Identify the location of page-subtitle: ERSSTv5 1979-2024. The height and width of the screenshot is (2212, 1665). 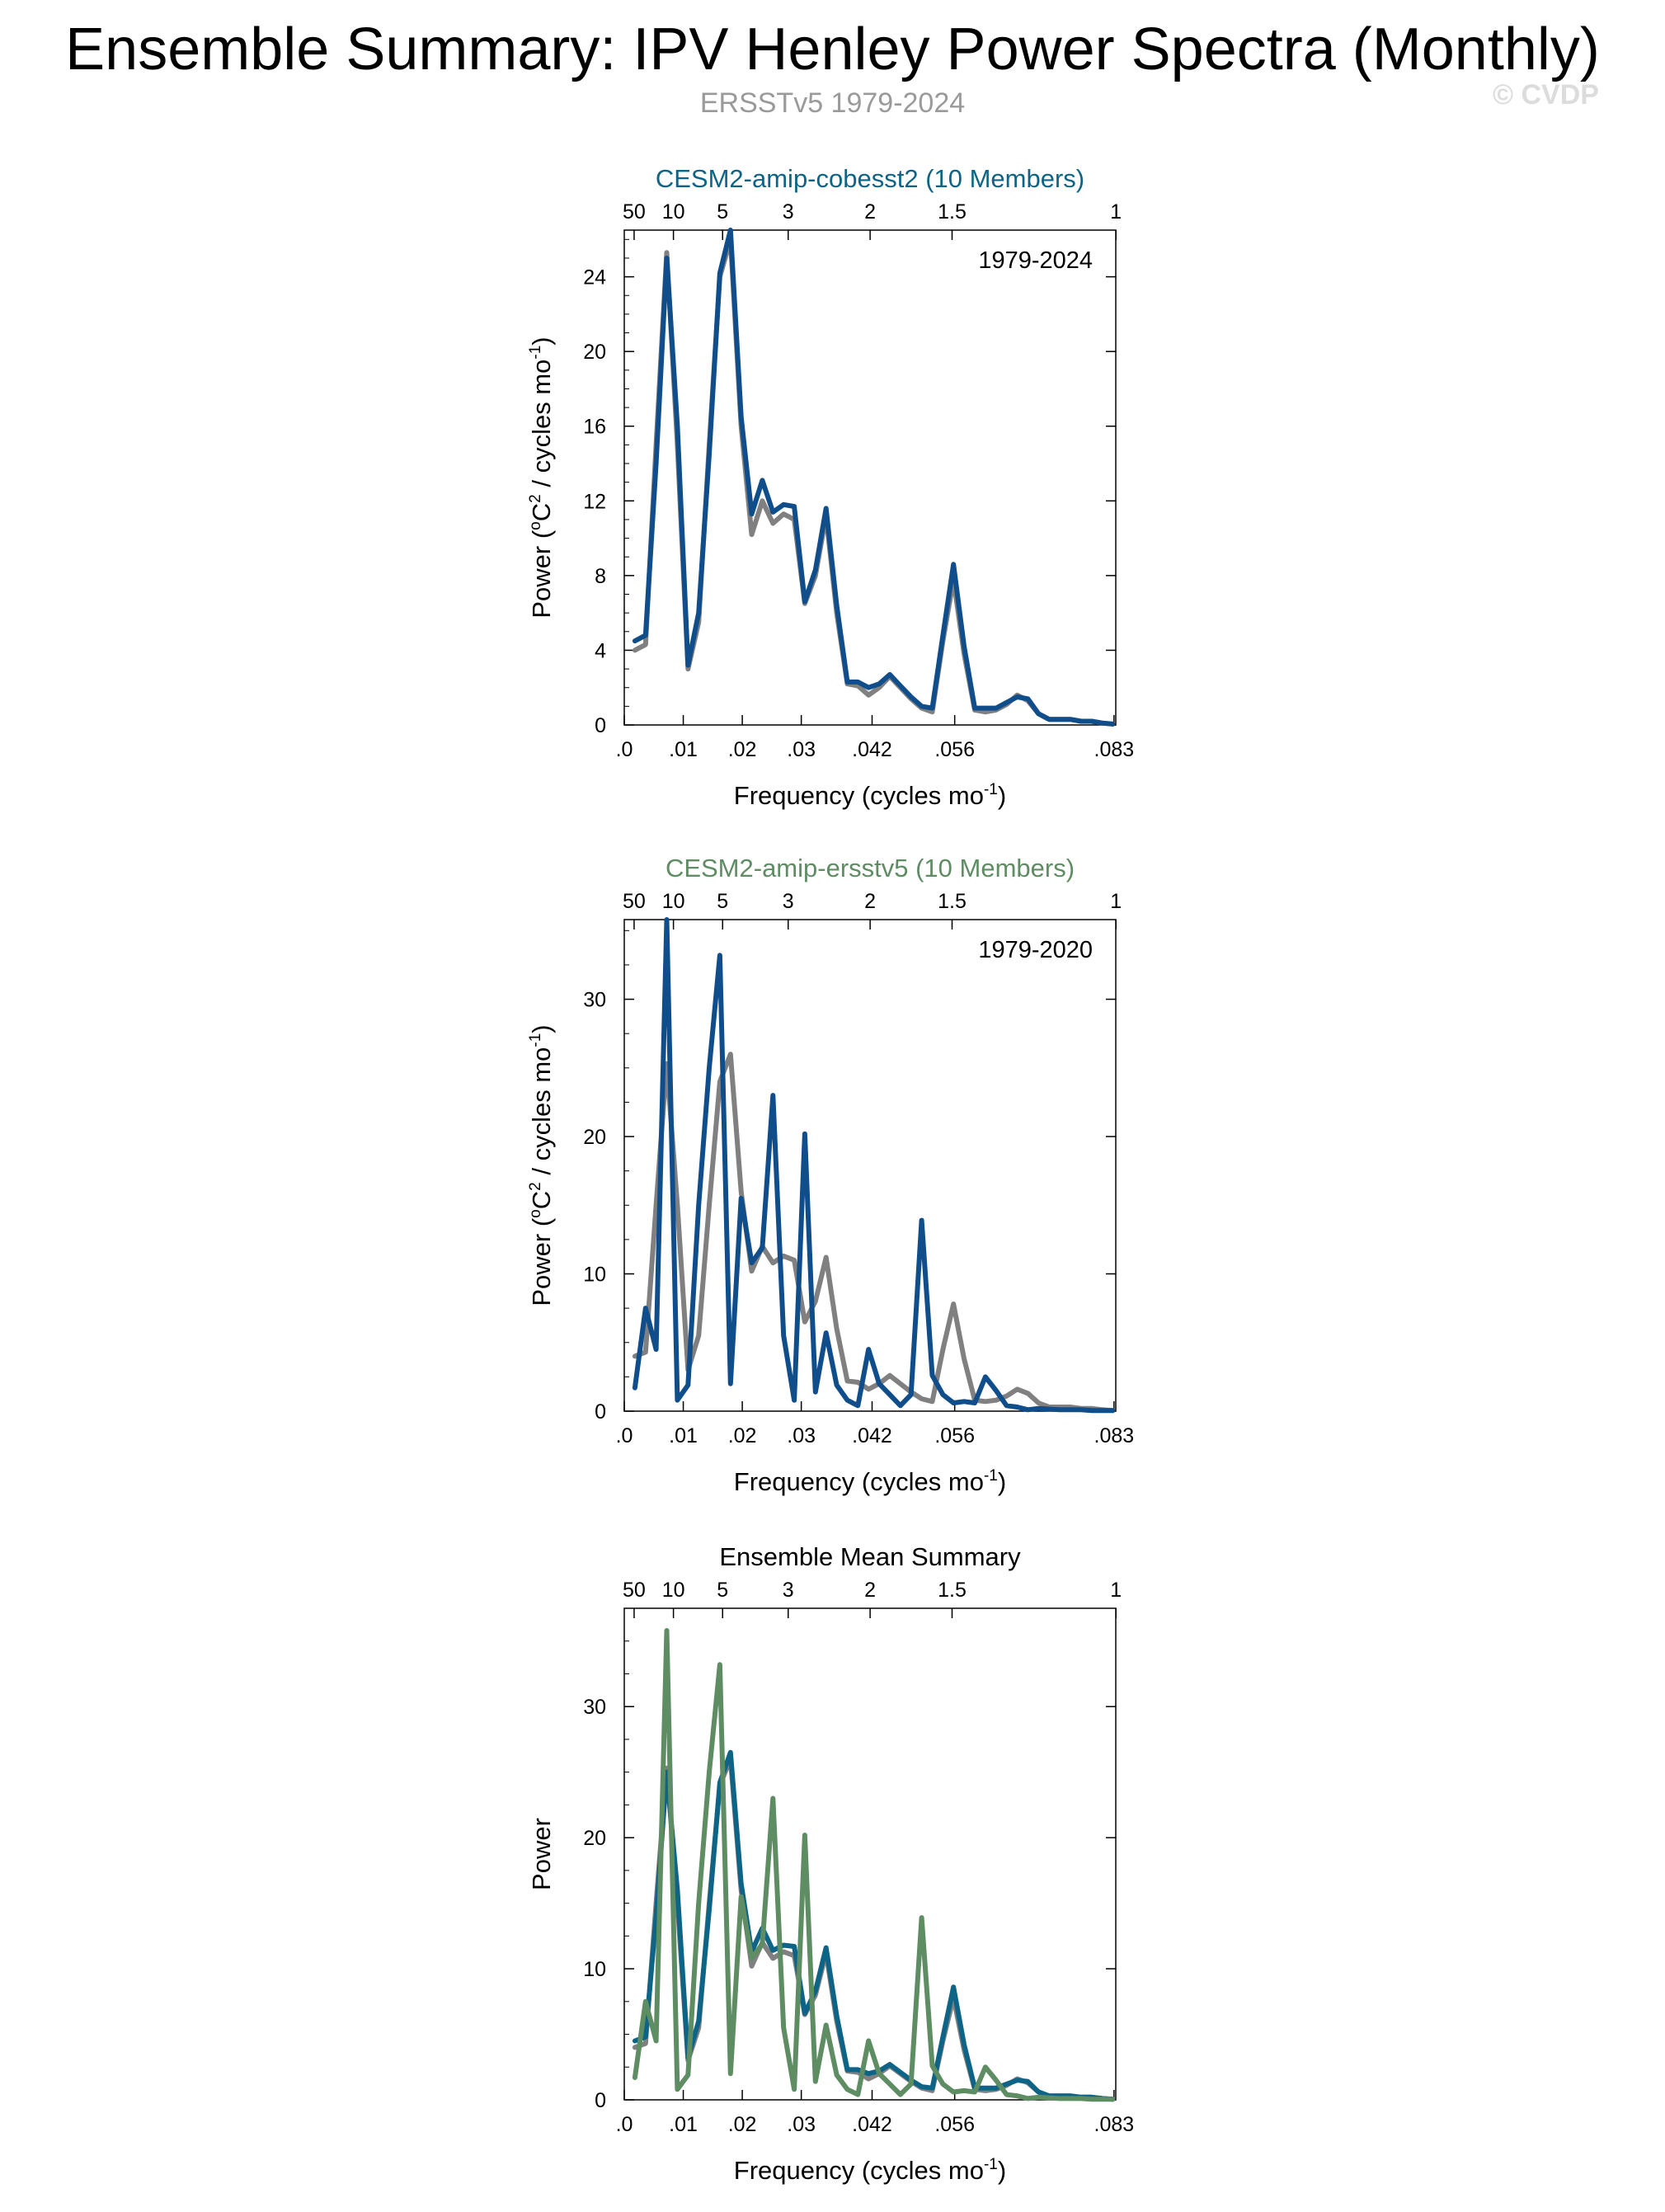
(832, 103).